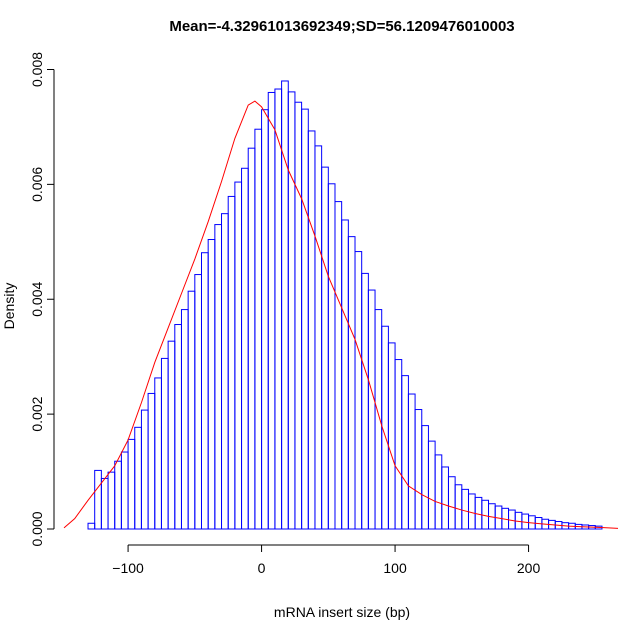 This screenshot has width=635, height=631. What do you see at coordinates (326, 560) in the screenshot?
I see `x-axis: −100 0 100 200` at bounding box center [326, 560].